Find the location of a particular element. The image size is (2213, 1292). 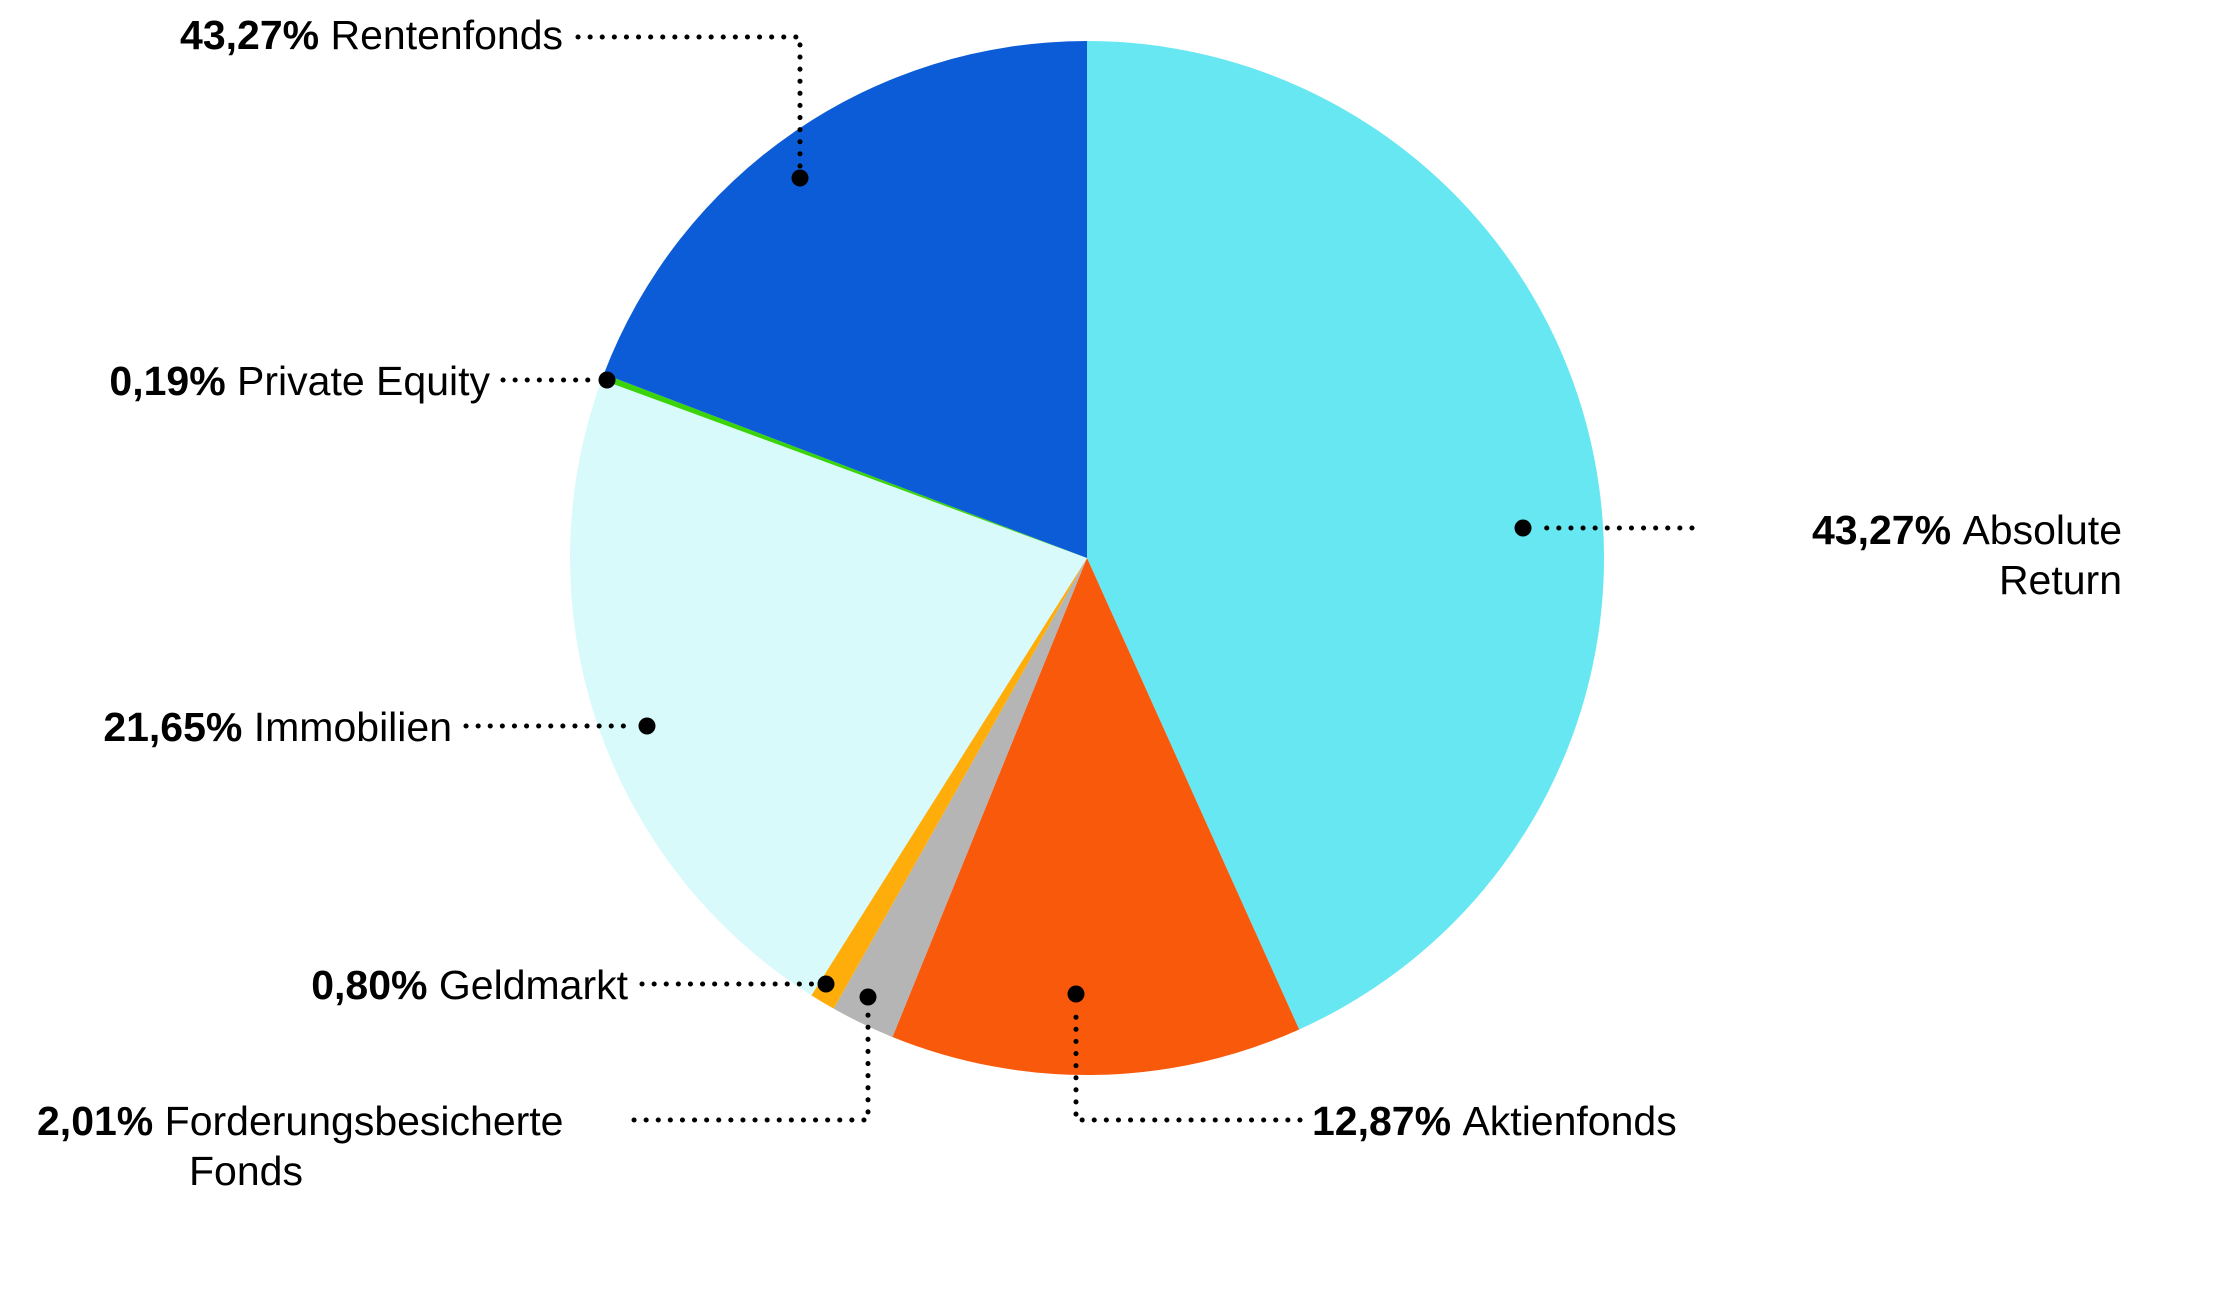

slice-label-name: Geldmarkt is located at coordinates (527, 985).